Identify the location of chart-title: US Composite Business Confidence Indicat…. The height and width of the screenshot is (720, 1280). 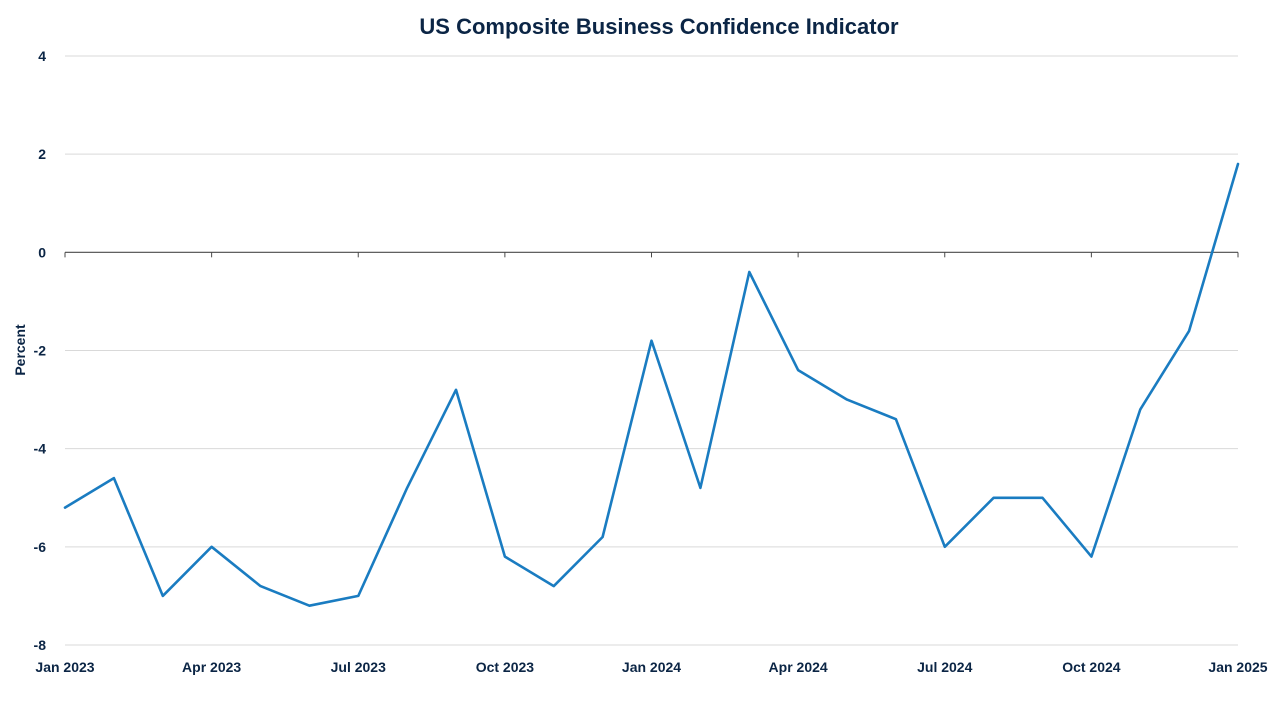
(659, 26).